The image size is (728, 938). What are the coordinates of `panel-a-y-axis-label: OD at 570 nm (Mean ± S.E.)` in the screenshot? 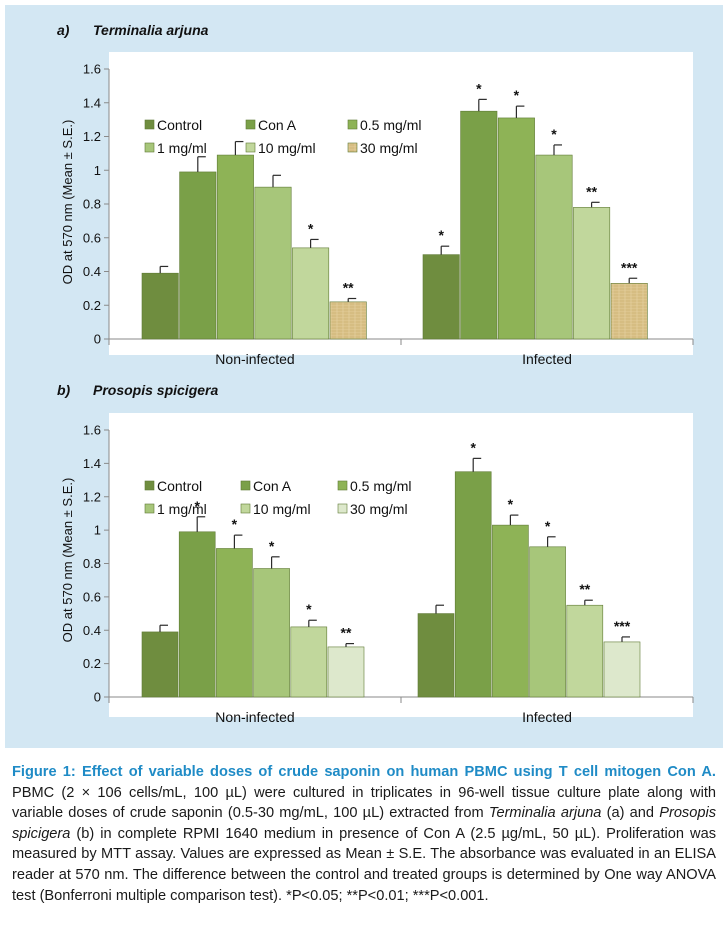 It's located at (67, 202).